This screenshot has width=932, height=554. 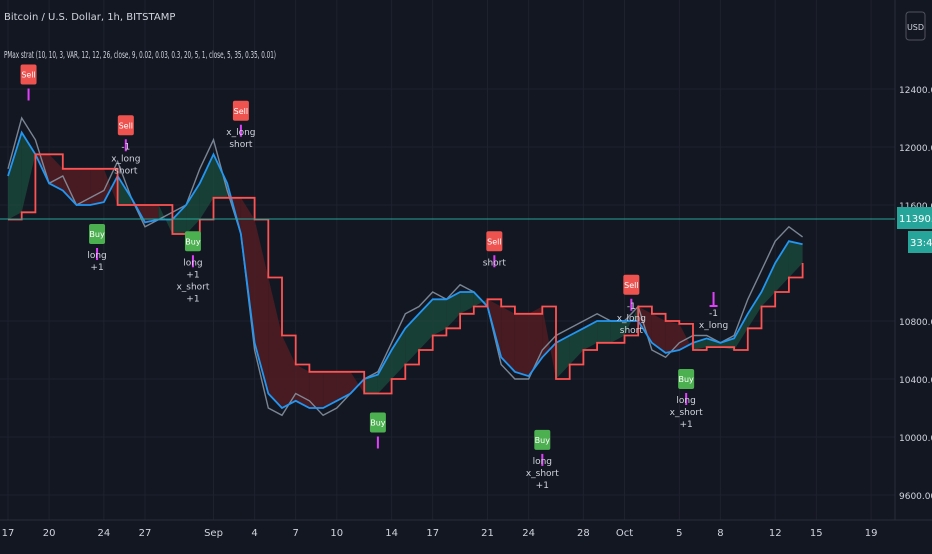 What do you see at coordinates (914, 218) in the screenshot?
I see `last-price-tag: 11390.97` at bounding box center [914, 218].